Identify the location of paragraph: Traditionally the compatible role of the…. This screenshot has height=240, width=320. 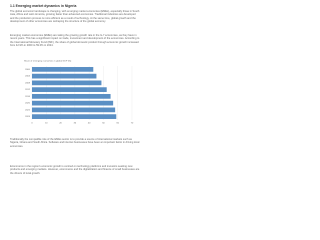
(75, 143).